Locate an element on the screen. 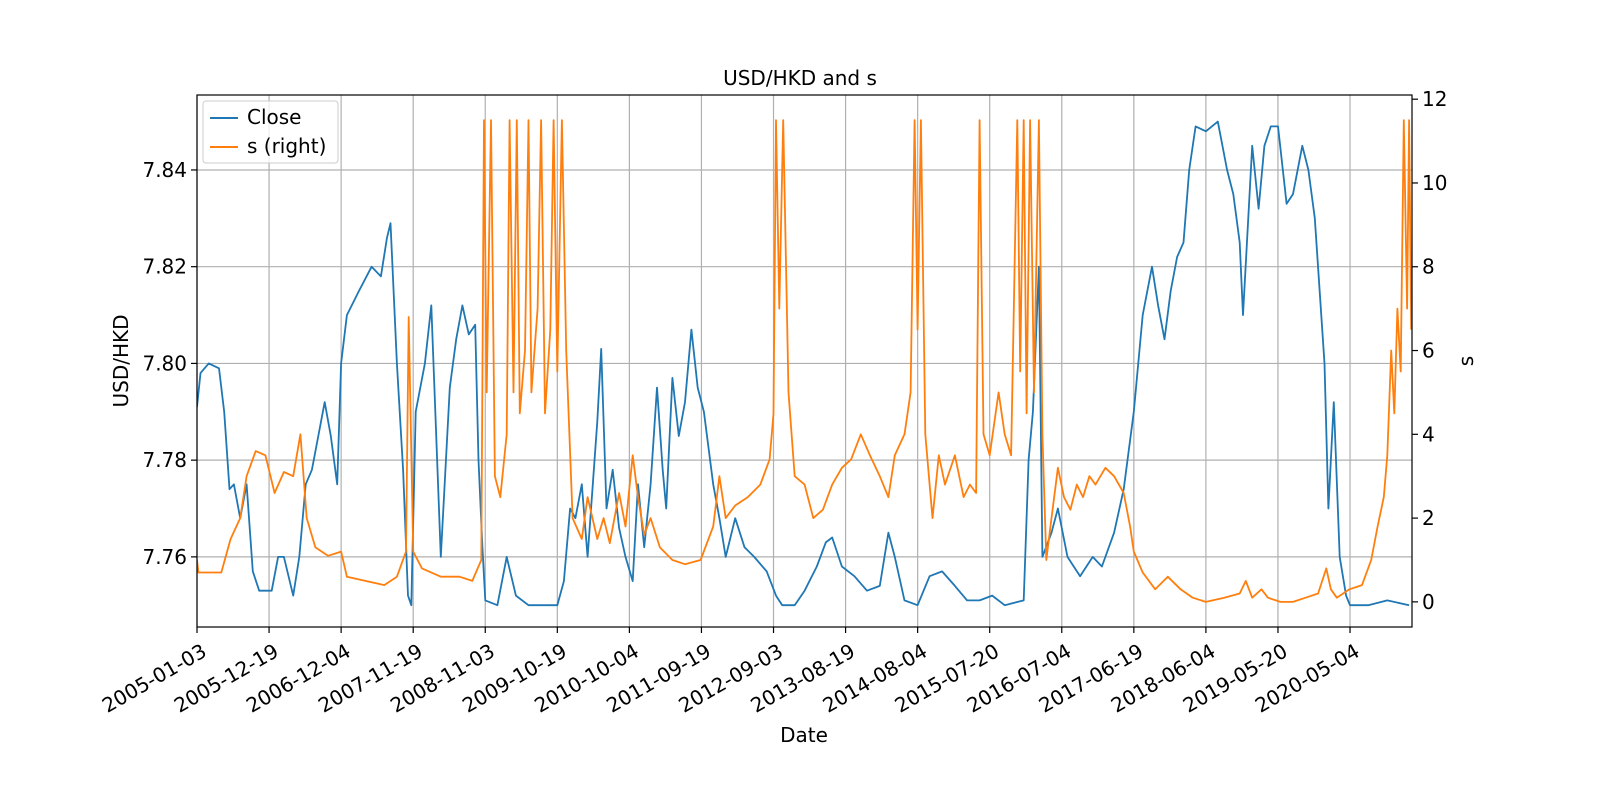 The width and height of the screenshot is (1600, 800). y2-tick-label: 0 is located at coordinates (1428, 602).